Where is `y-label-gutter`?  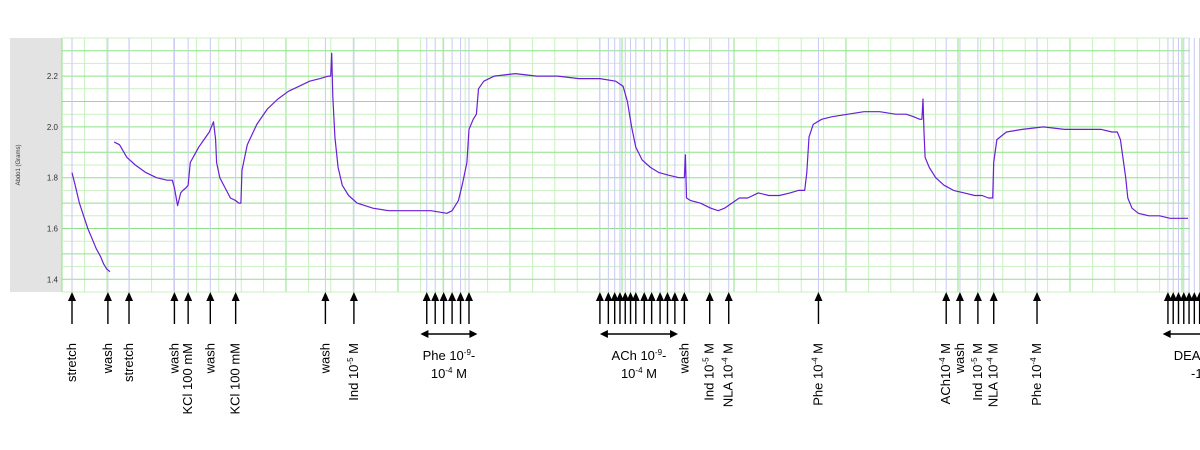
y-label-gutter is located at coordinates (36, 165).